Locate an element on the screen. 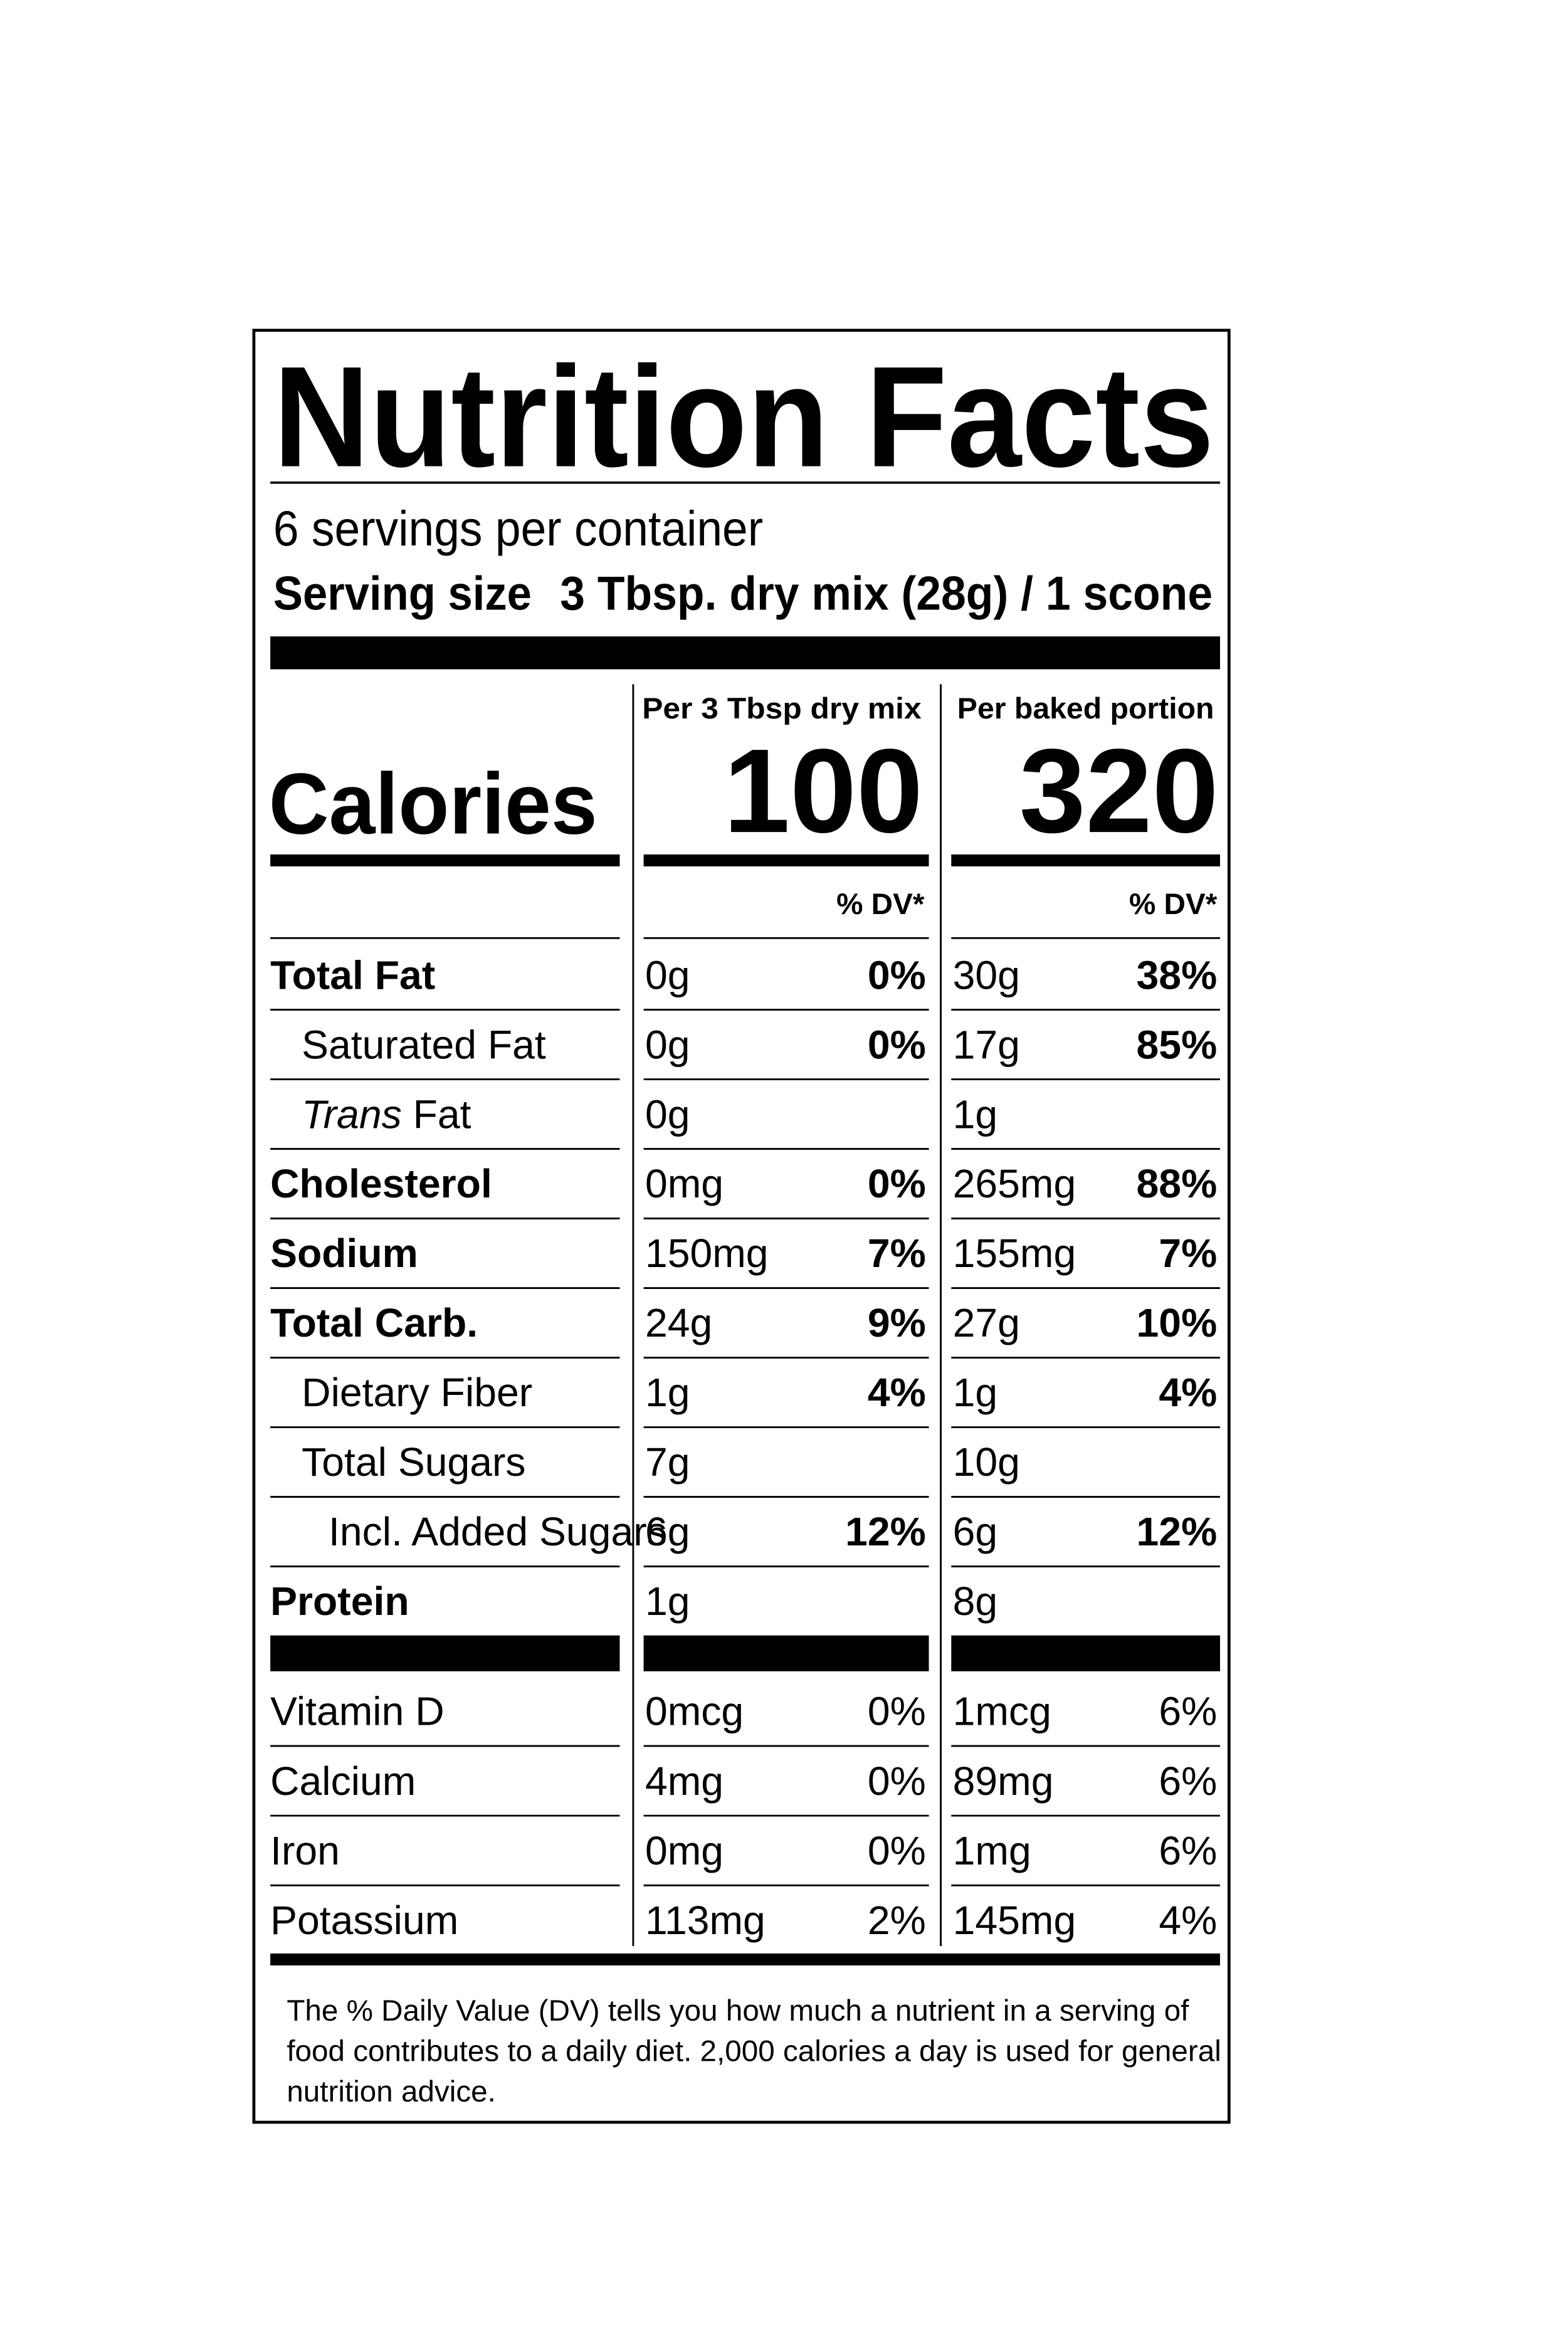 Image resolution: width=1568 pixels, height=2351 pixels. daily-value: 88% is located at coordinates (1177, 1183).